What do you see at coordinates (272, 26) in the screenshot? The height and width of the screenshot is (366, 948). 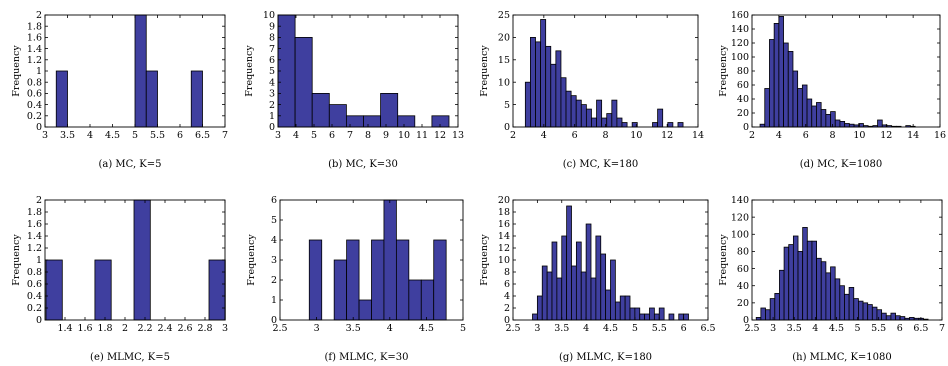 I see `y-tick-label: 9` at bounding box center [272, 26].